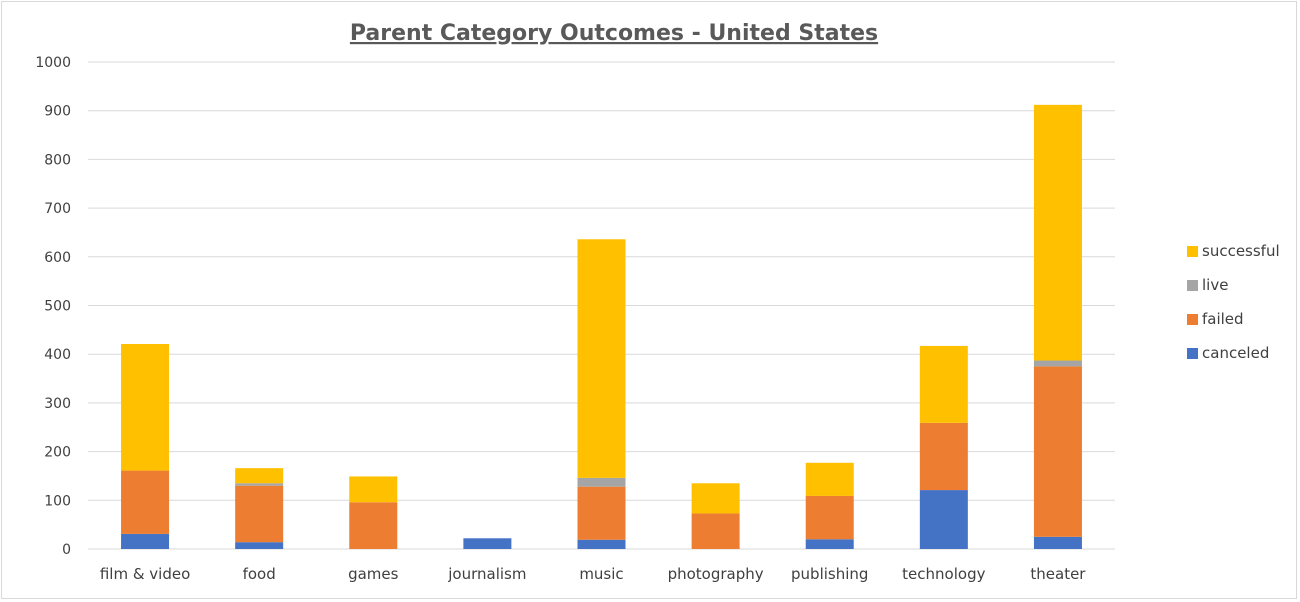 This screenshot has height=602, width=1300. What do you see at coordinates (487, 543) in the screenshot?
I see `bar-canceled-journalism` at bounding box center [487, 543].